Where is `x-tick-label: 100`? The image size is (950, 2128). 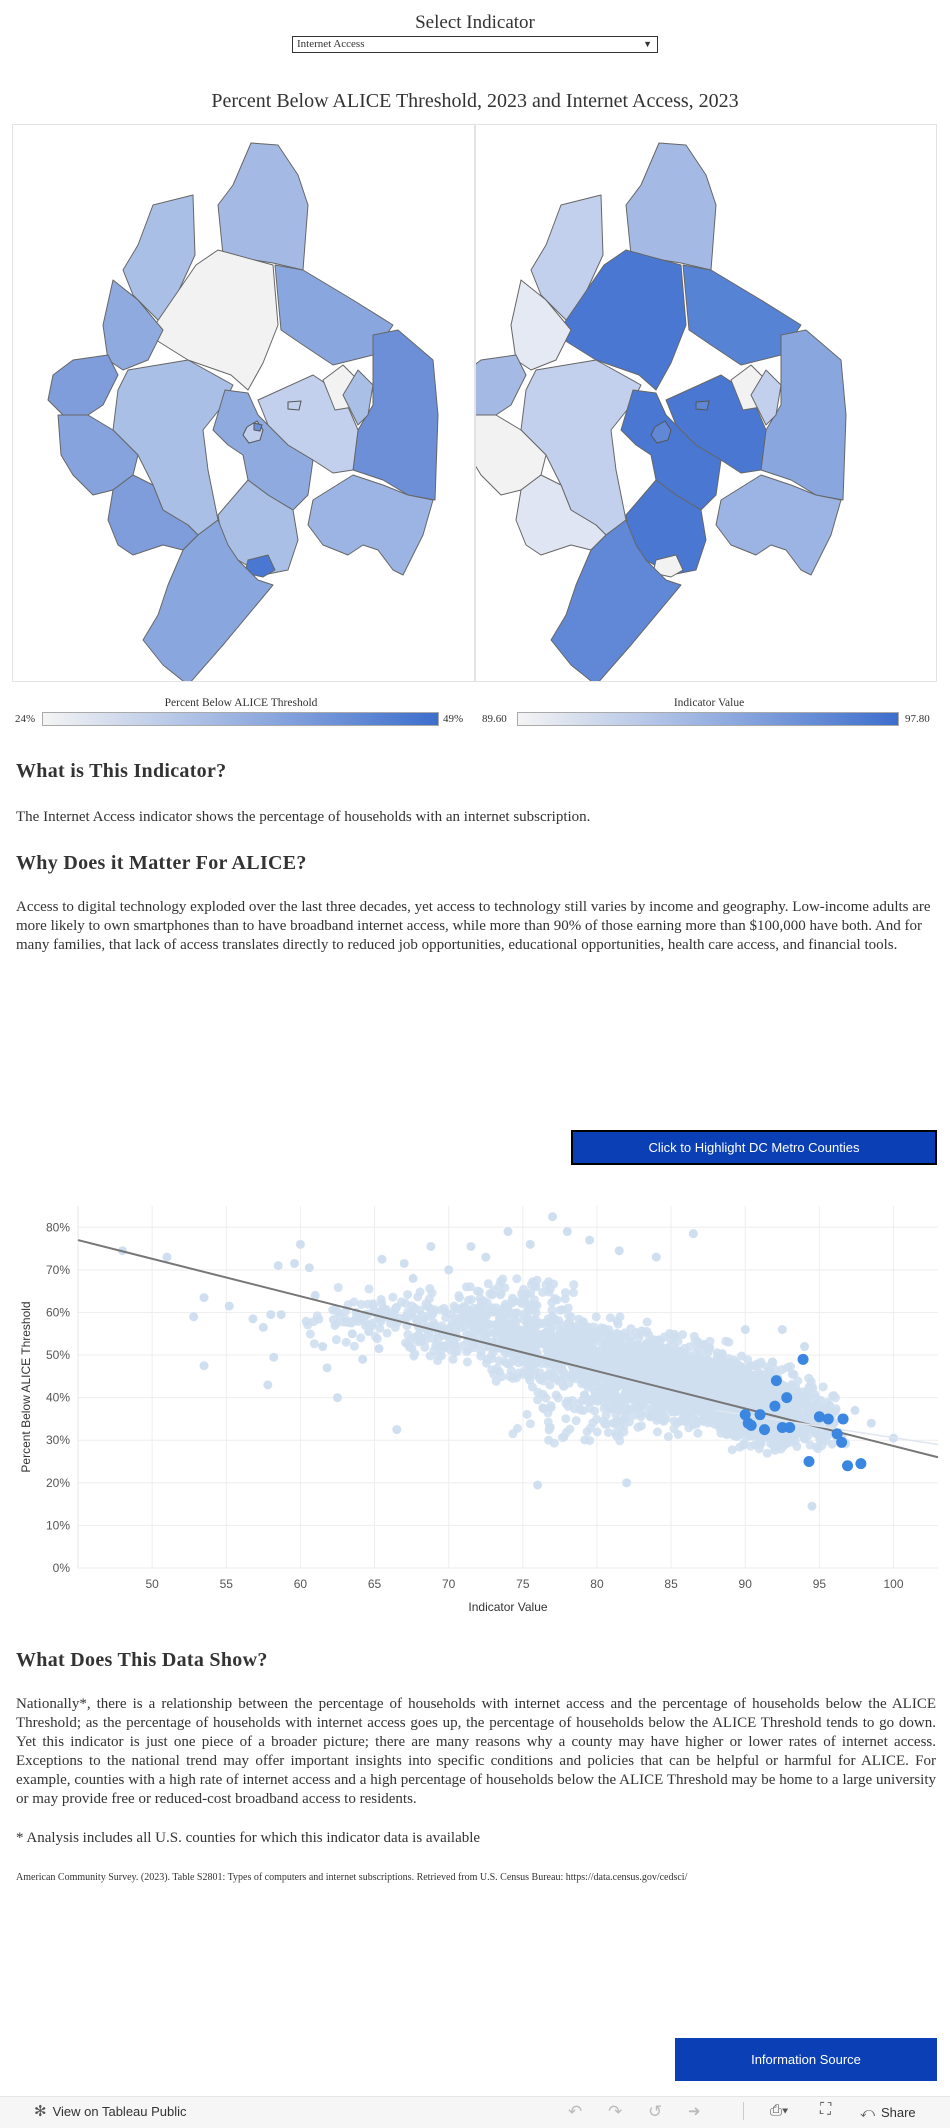
x-tick-label: 100 is located at coordinates (894, 1584).